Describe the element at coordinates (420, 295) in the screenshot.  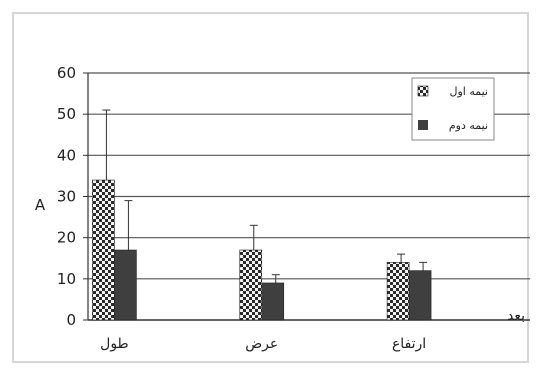
I see `bar-series2-cat3` at that location.